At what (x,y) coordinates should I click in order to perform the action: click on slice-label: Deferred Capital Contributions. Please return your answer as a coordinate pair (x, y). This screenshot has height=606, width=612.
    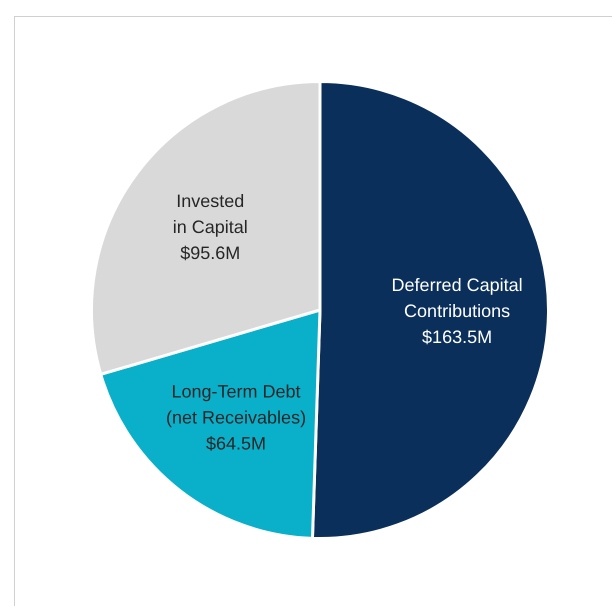
    Looking at the image, I should click on (457, 298).